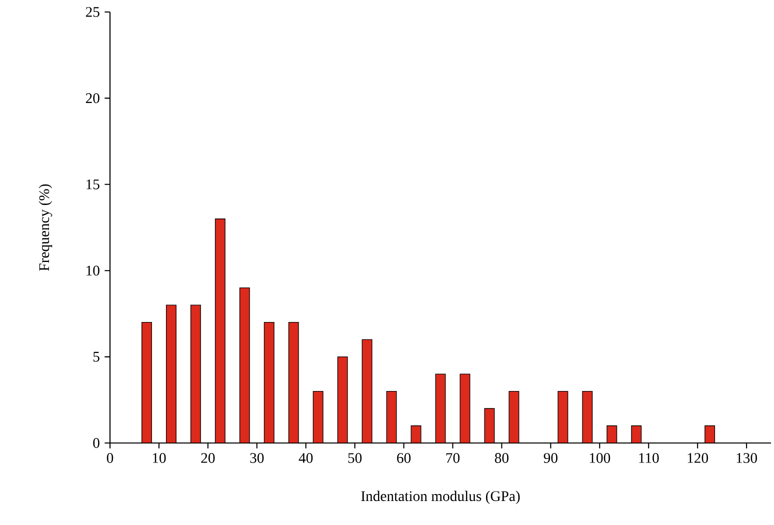 This screenshot has height=525, width=774. What do you see at coordinates (746, 458) in the screenshot?
I see `x-tick-label: 130` at bounding box center [746, 458].